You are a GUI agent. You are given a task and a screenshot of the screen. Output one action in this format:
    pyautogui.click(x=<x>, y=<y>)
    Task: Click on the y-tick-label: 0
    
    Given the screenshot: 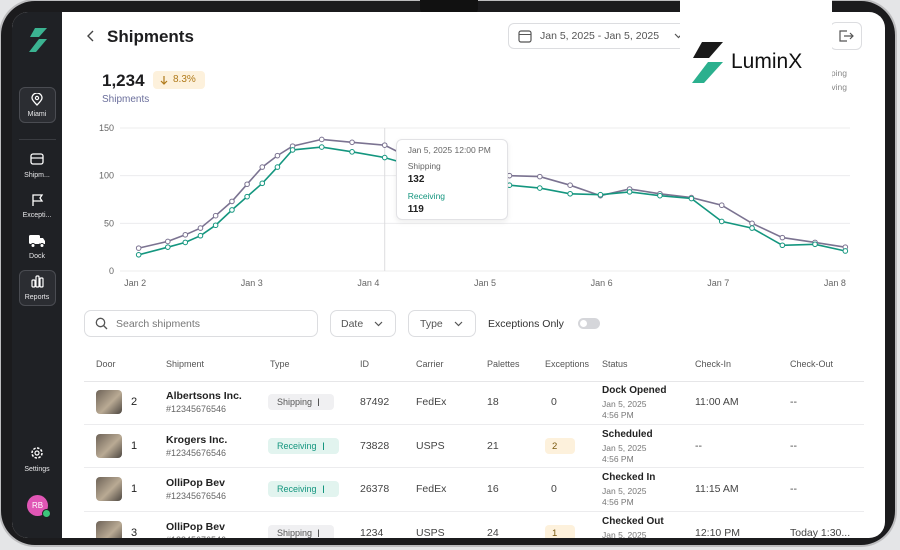 What is the action you would take?
    pyautogui.click(x=111, y=271)
    